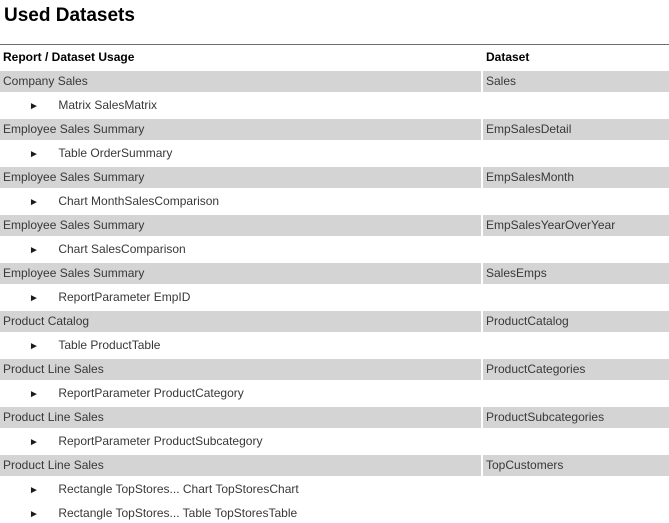  What do you see at coordinates (122, 249) in the screenshot?
I see `usage-label: Chart SalesComparison` at bounding box center [122, 249].